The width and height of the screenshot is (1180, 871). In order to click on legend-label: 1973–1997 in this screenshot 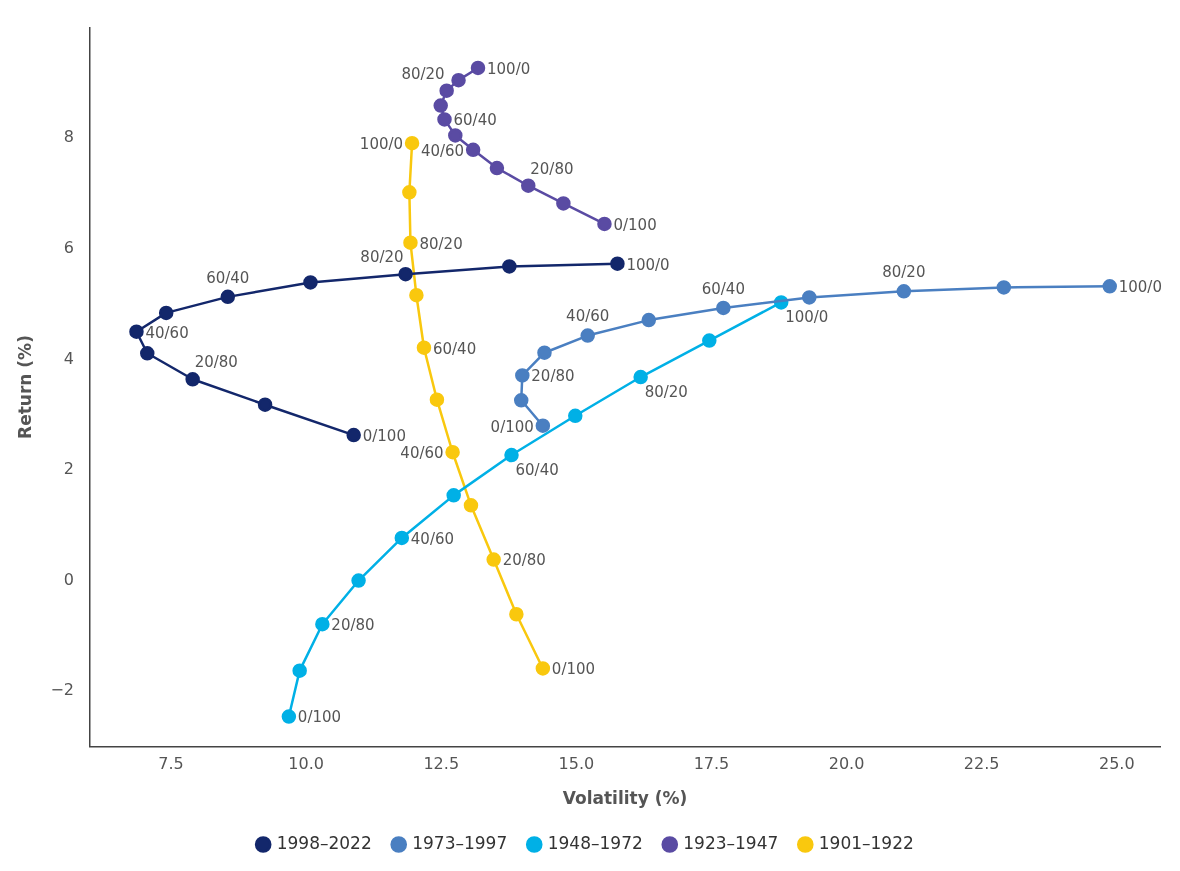, I will do `click(460, 842)`.